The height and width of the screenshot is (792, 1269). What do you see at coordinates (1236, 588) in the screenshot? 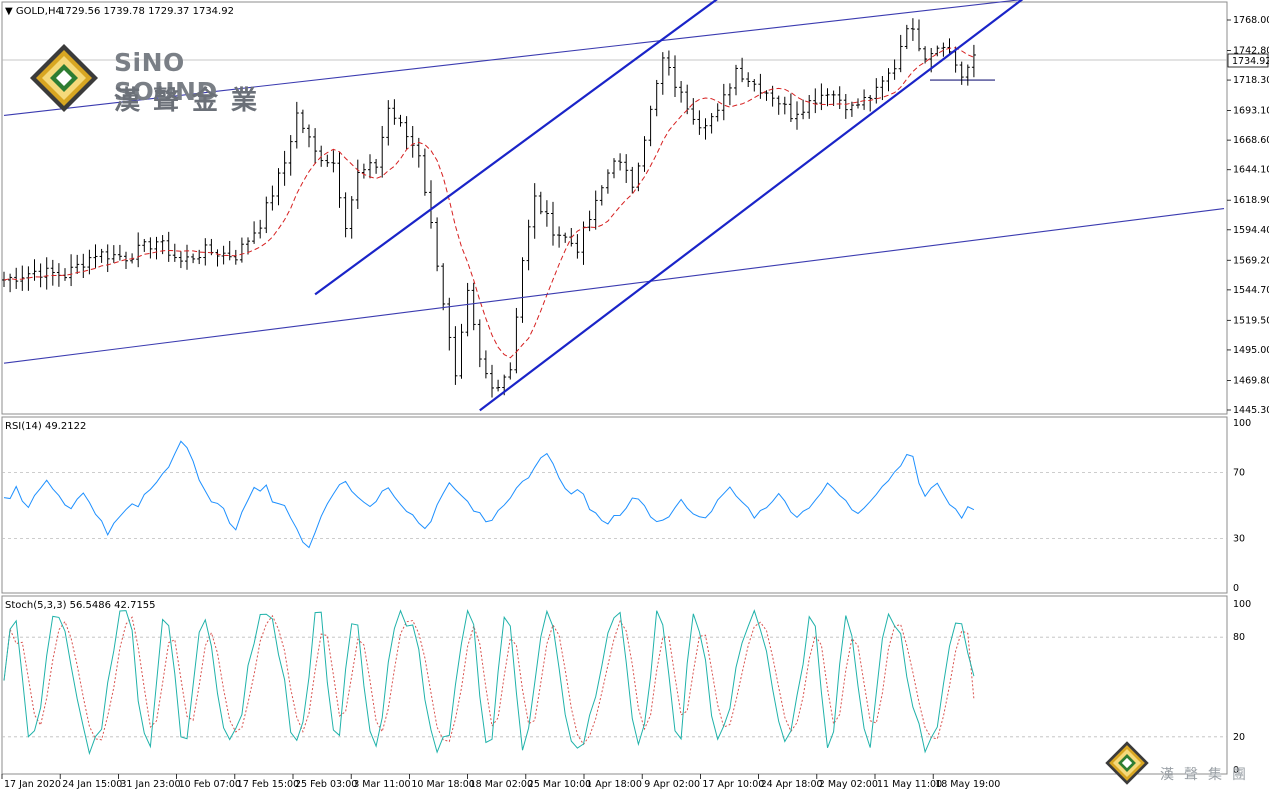
I see `rsi-tick-label: 0` at bounding box center [1236, 588].